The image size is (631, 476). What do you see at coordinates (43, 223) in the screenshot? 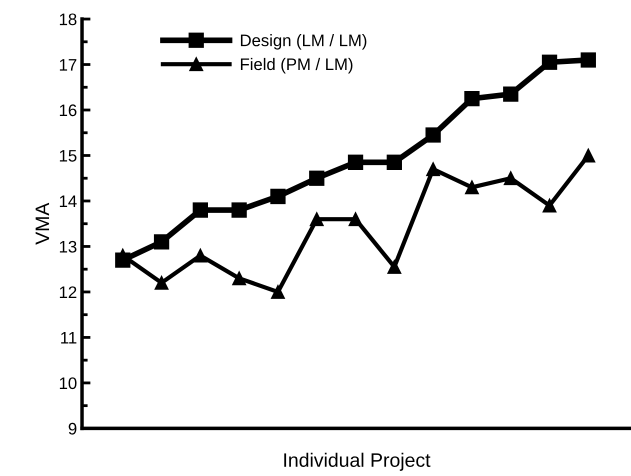
I see `y-axis-title: VMA` at bounding box center [43, 223].